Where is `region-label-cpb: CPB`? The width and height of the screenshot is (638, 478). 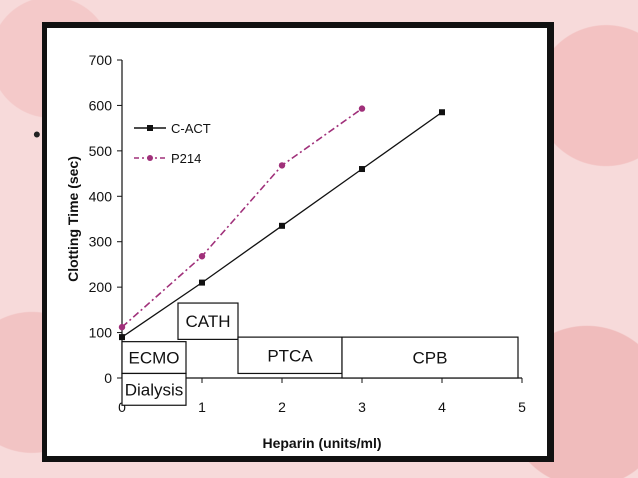 region-label-cpb: CPB is located at coordinates (430, 358).